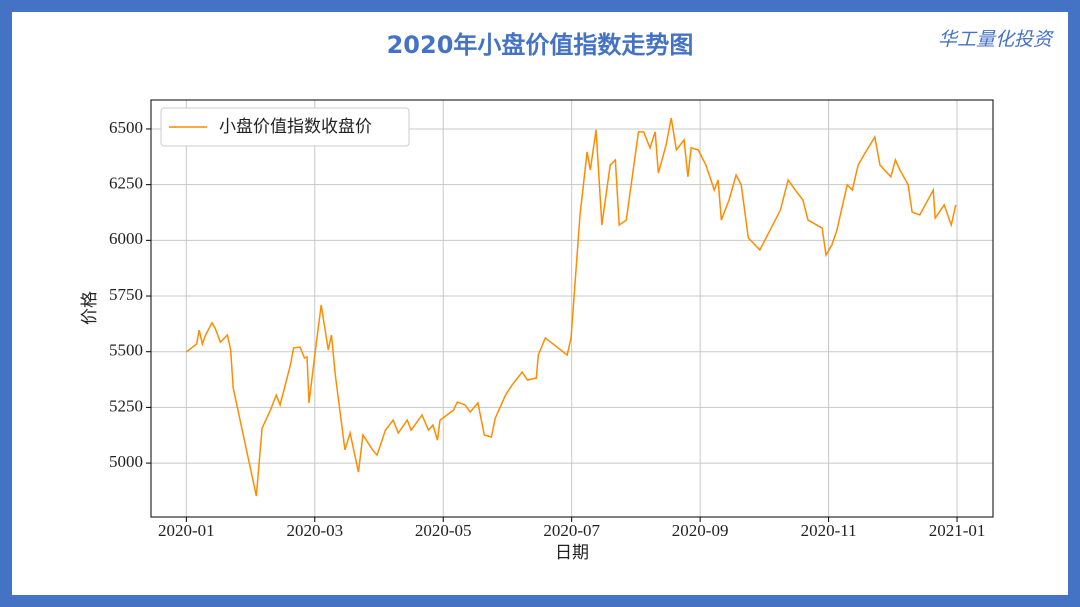  What do you see at coordinates (829, 530) in the screenshot?
I see `x-tick-label: 2020-11` at bounding box center [829, 530].